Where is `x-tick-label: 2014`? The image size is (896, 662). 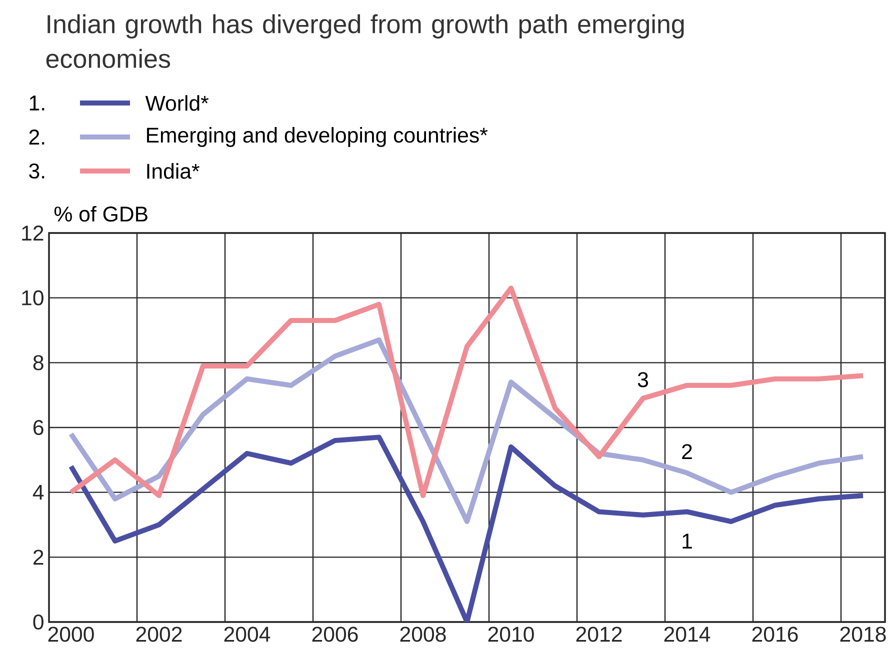 x-tick-label: 2014 is located at coordinates (687, 634).